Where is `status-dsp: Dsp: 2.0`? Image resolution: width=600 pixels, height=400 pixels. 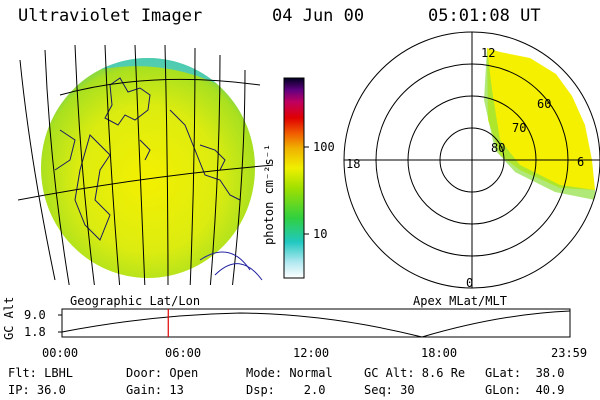 status-dsp: Dsp: 2.0 is located at coordinates (286, 390).